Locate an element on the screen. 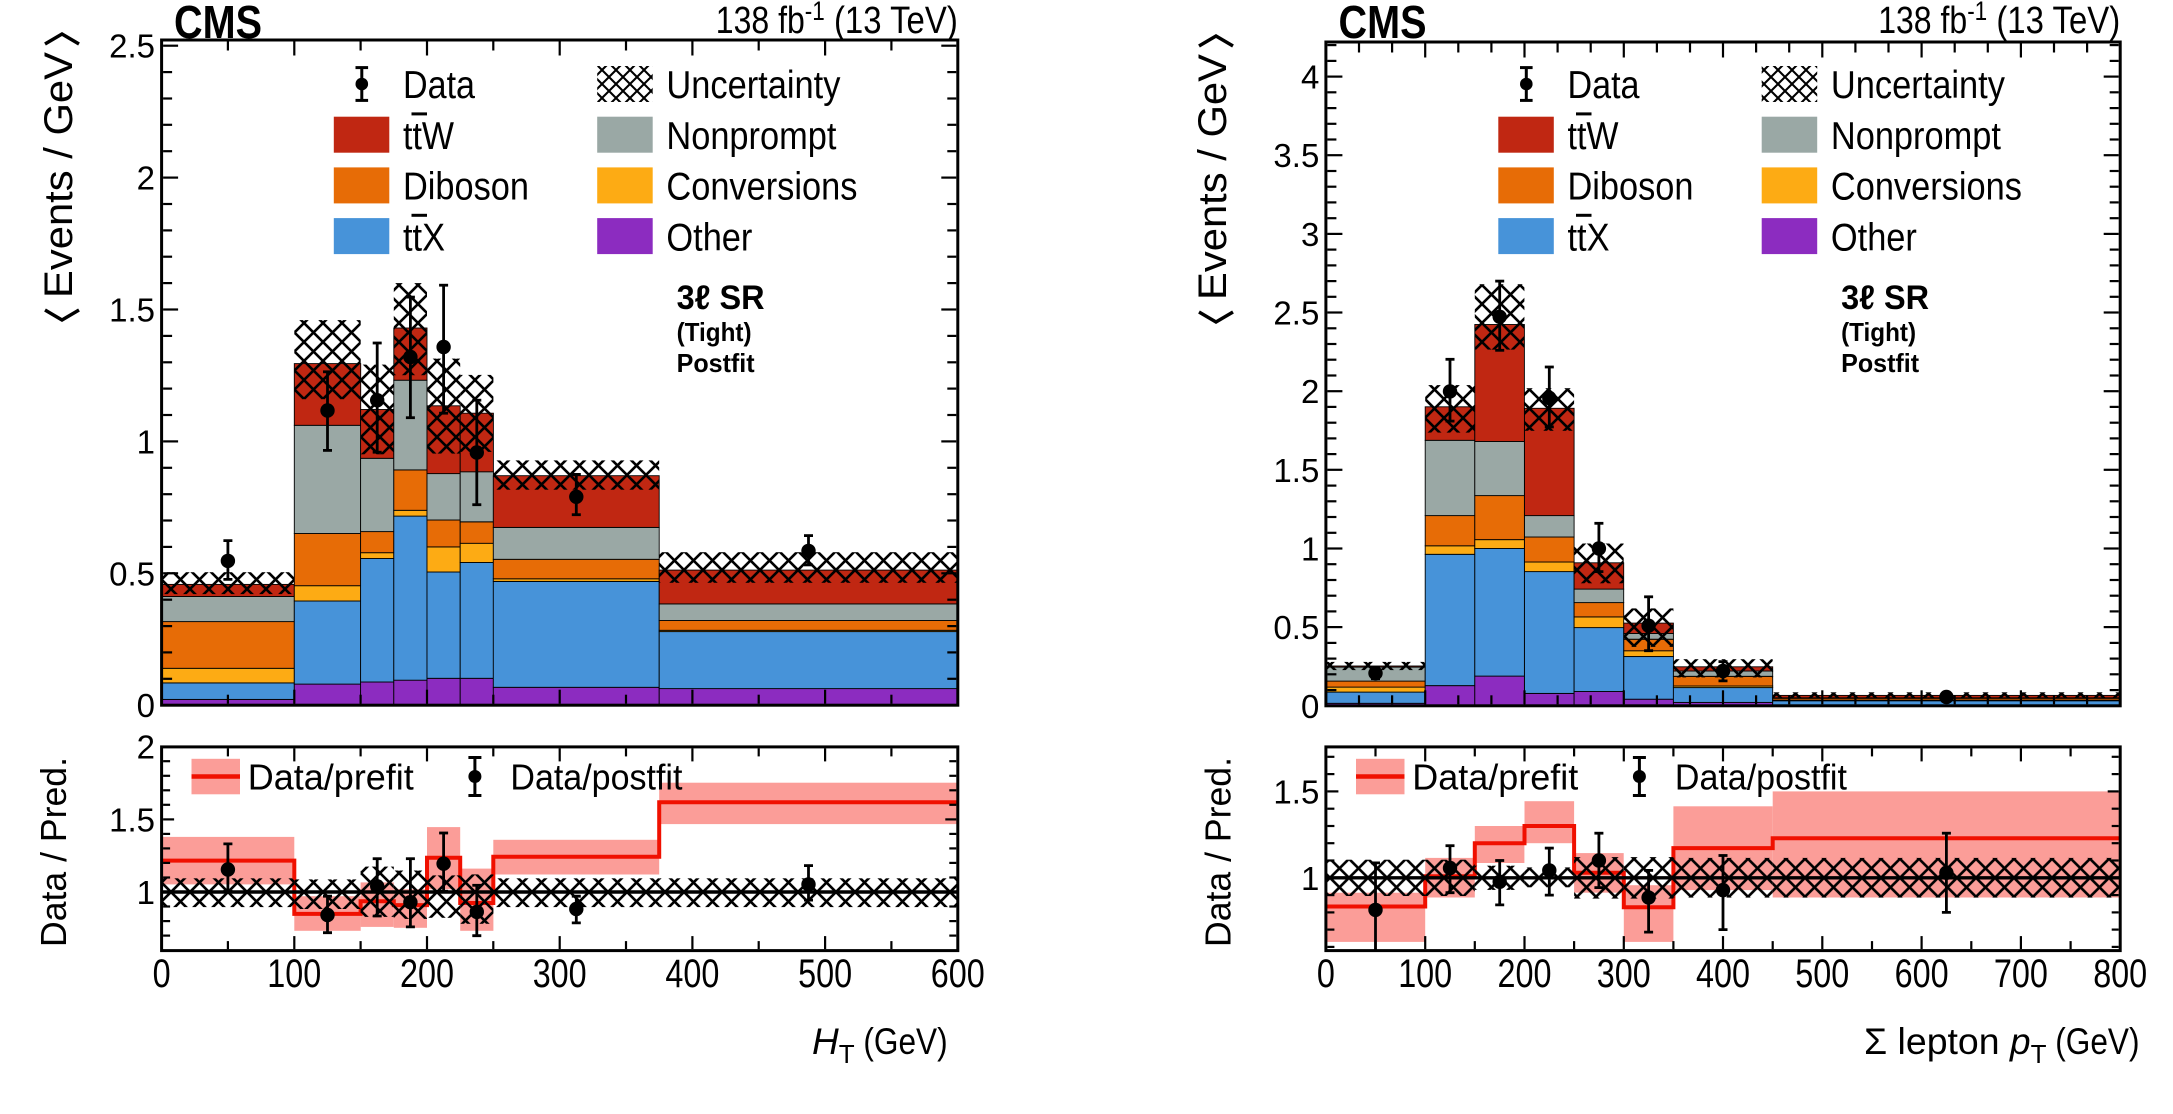 This screenshot has height=1114, width=2173. svg-text: 700 is located at coordinates (2021, 974).